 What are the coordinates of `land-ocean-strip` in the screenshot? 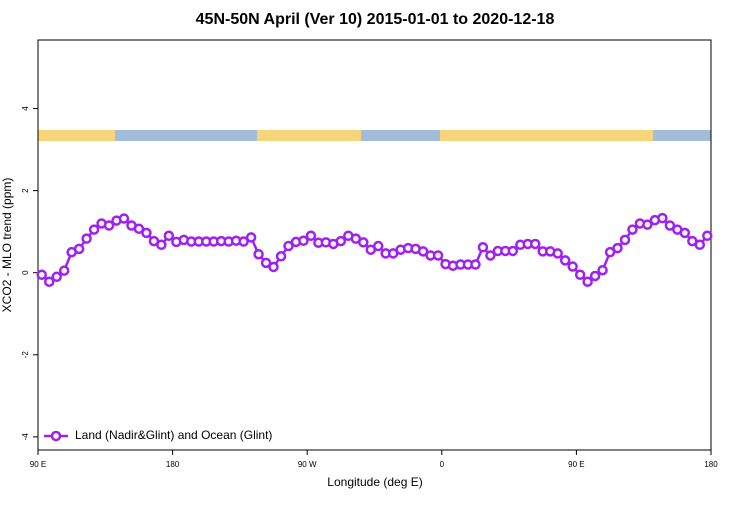 It's located at (374, 135).